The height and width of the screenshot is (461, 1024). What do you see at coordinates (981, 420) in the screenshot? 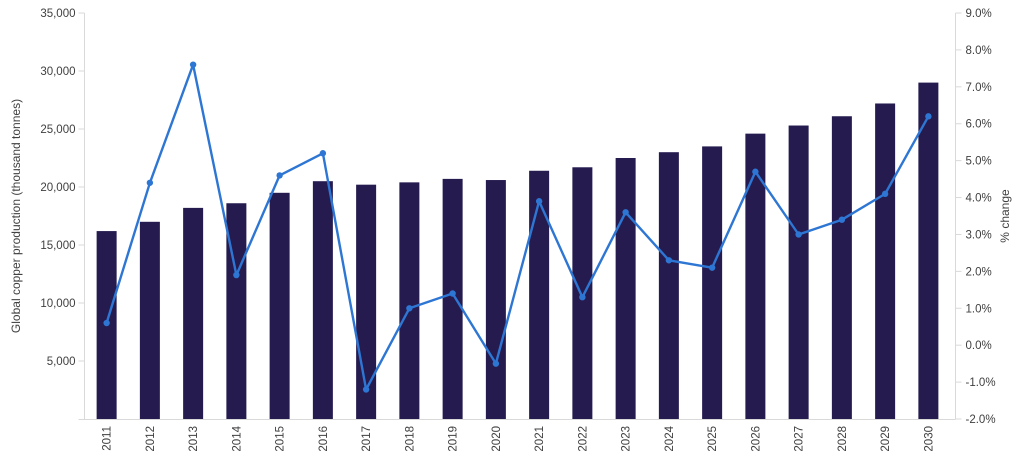
I see `right-tick-label: -2.0%` at bounding box center [981, 420].